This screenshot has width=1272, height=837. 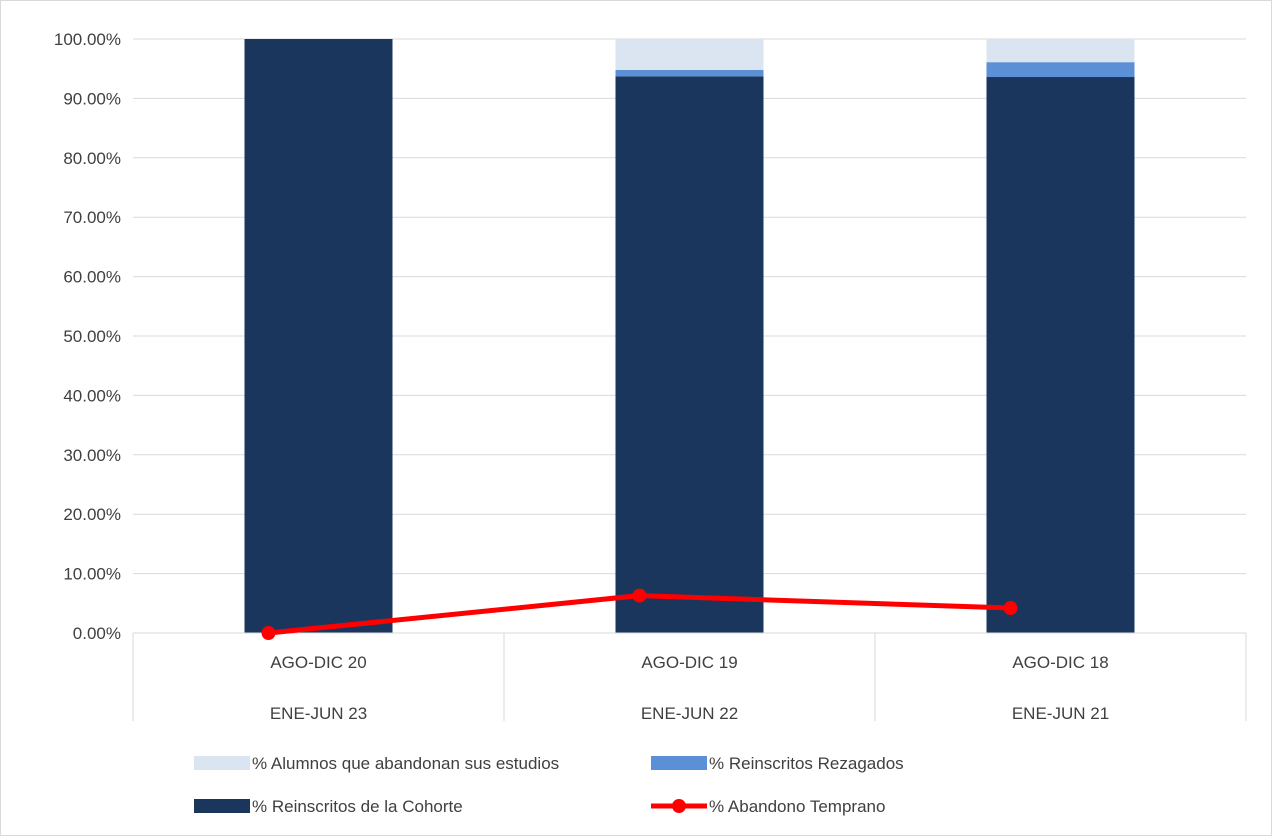 I want to click on category-label-level2: ENE-JUN 21, so click(x=1060, y=713).